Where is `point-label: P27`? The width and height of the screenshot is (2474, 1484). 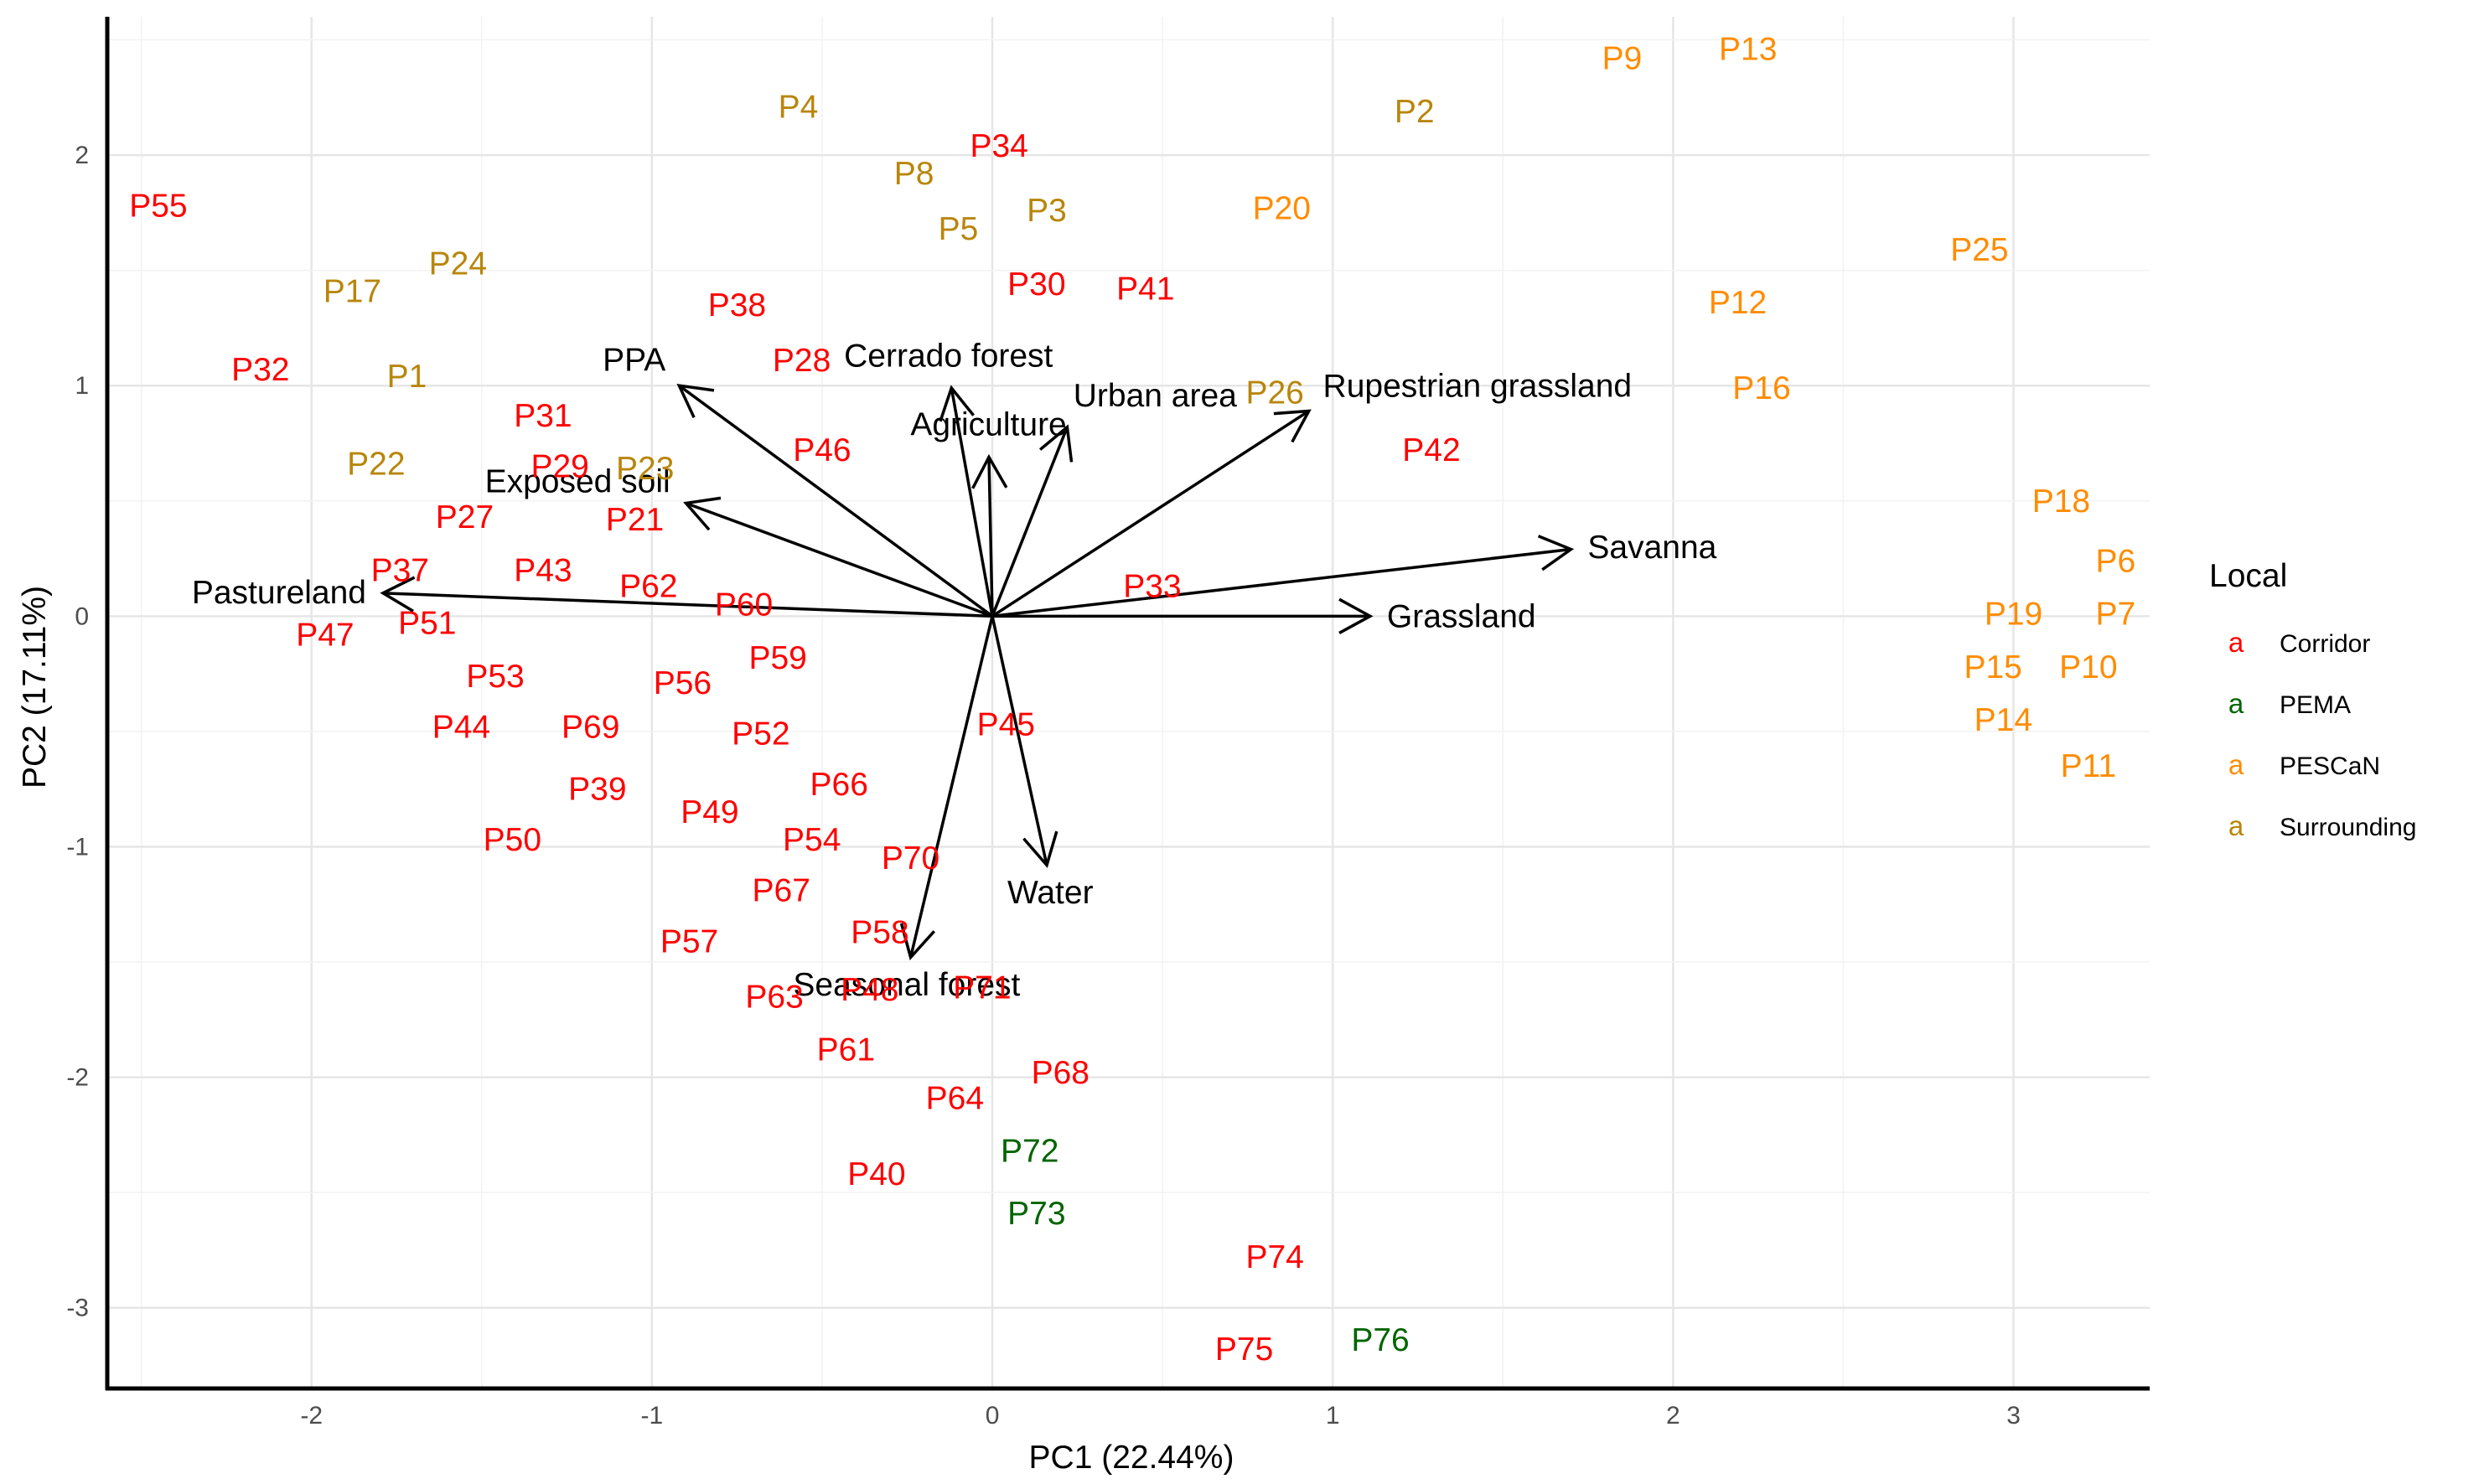
point-label: P27 is located at coordinates (465, 517).